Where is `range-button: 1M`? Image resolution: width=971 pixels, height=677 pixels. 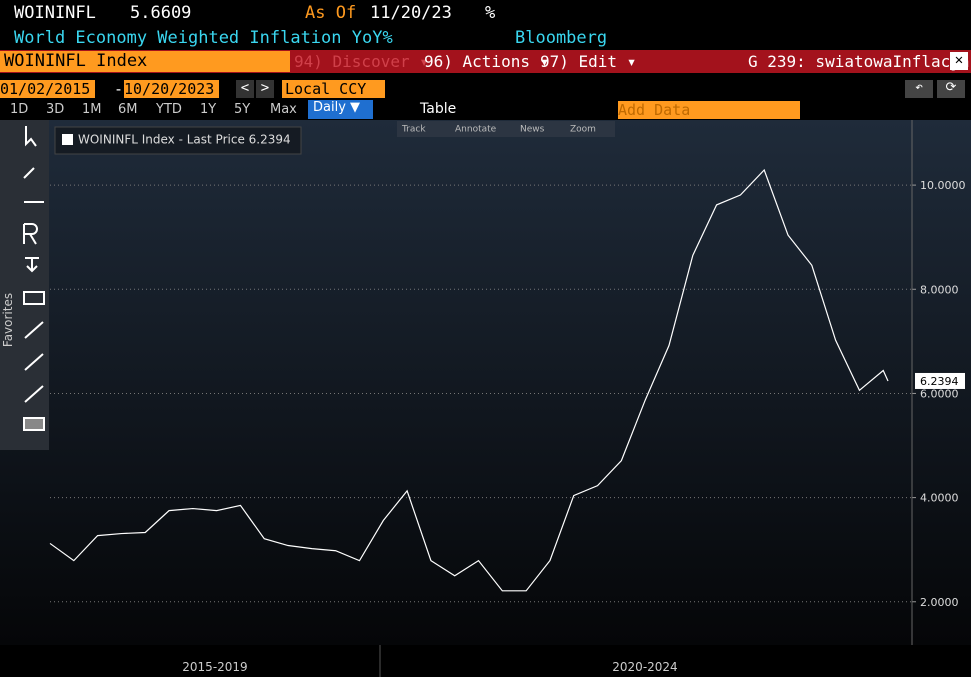 range-button: 1M is located at coordinates (92, 109).